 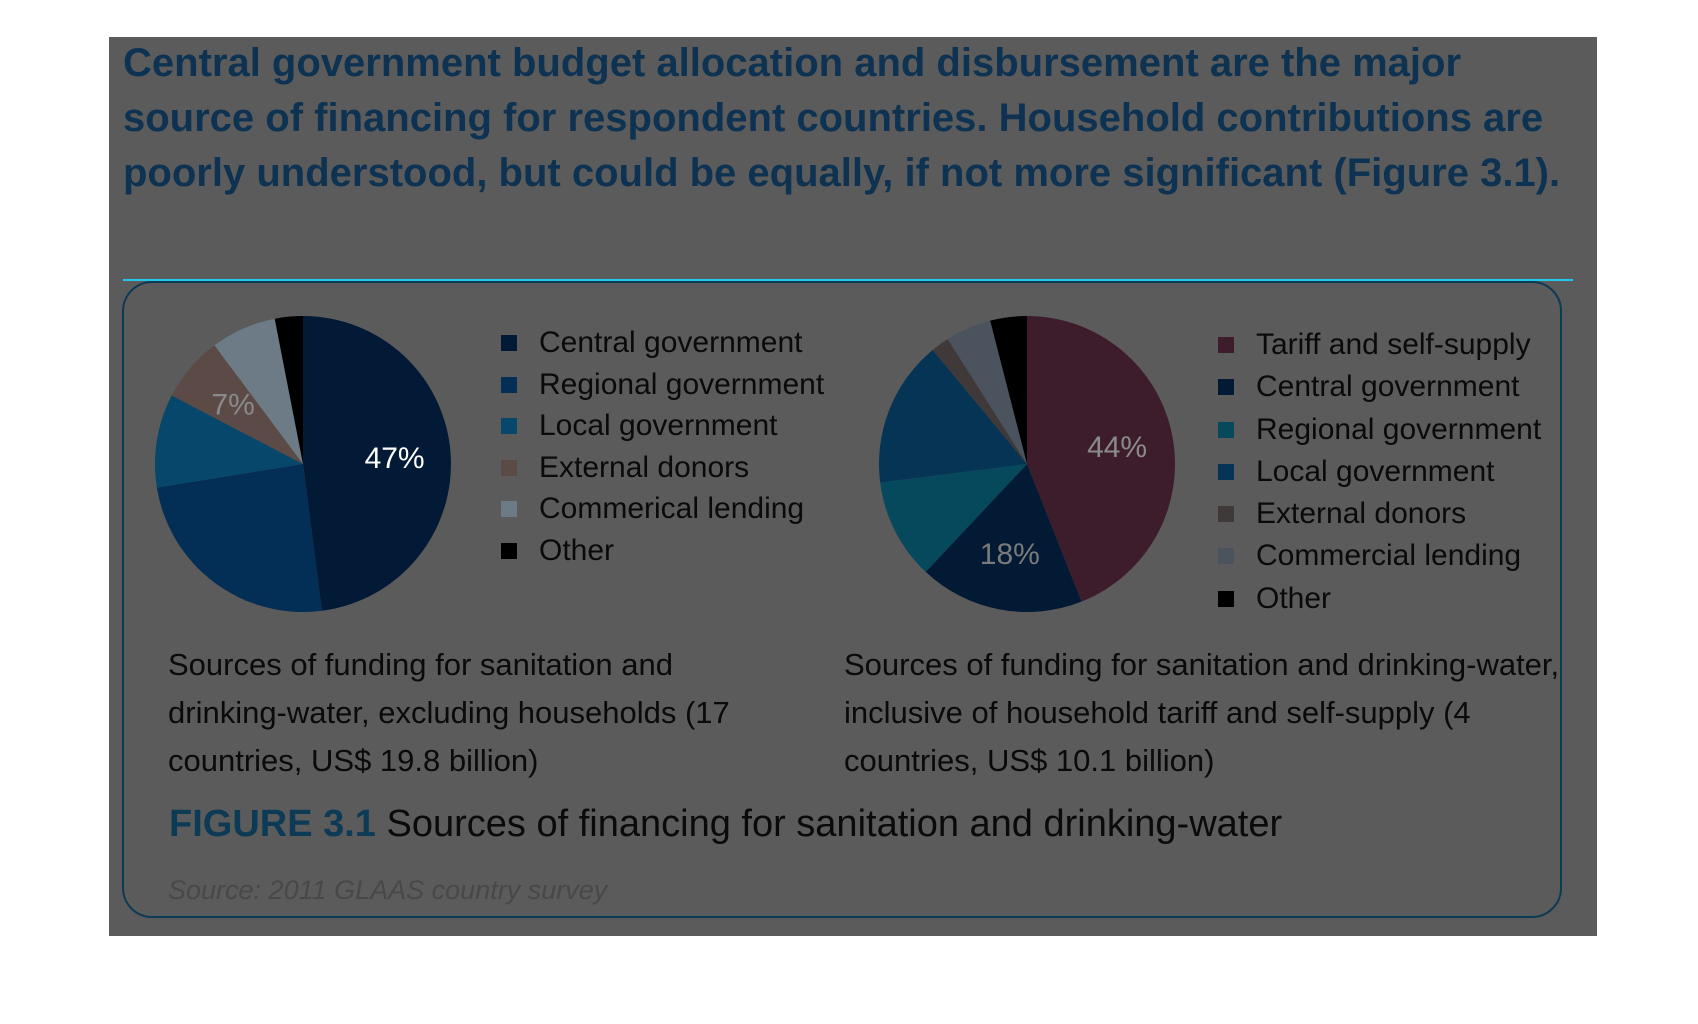 I want to click on pie-chart-inclusive-households: 44% 18%, so click(x=1027, y=464).